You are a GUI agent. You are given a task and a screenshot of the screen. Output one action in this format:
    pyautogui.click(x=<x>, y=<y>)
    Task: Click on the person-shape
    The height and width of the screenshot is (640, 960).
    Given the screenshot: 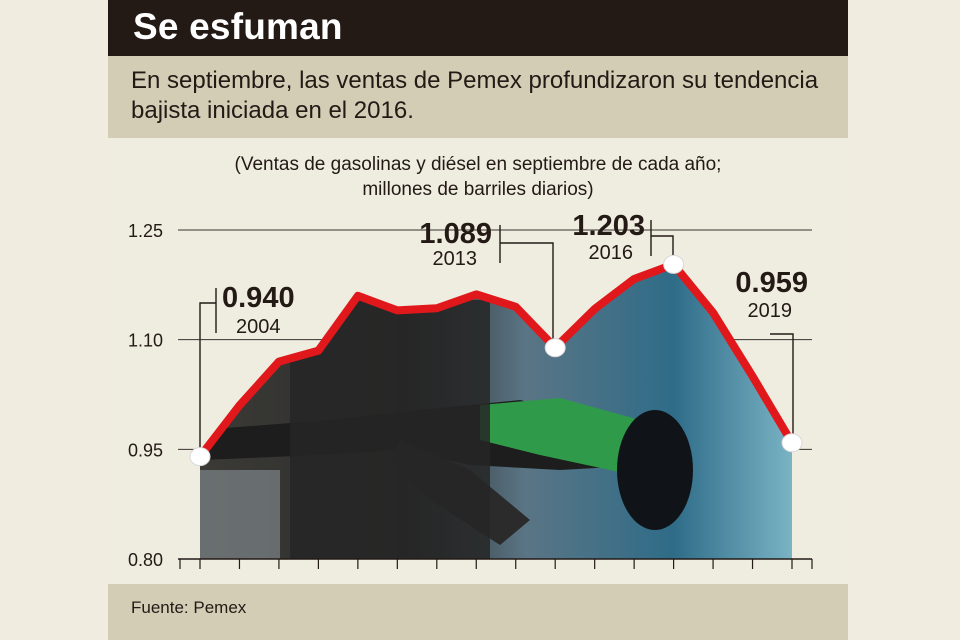 What is the action you would take?
    pyautogui.click(x=390, y=429)
    